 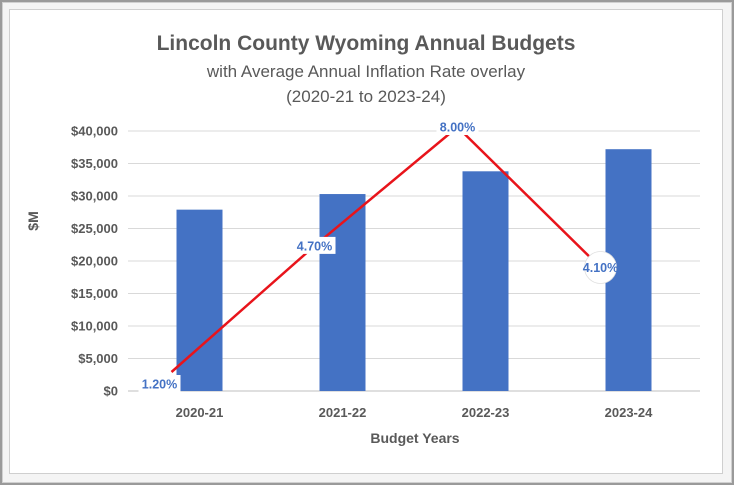 What do you see at coordinates (366, 43) in the screenshot?
I see `chart-title: Lincoln County Wyoming Annual Budgets` at bounding box center [366, 43].